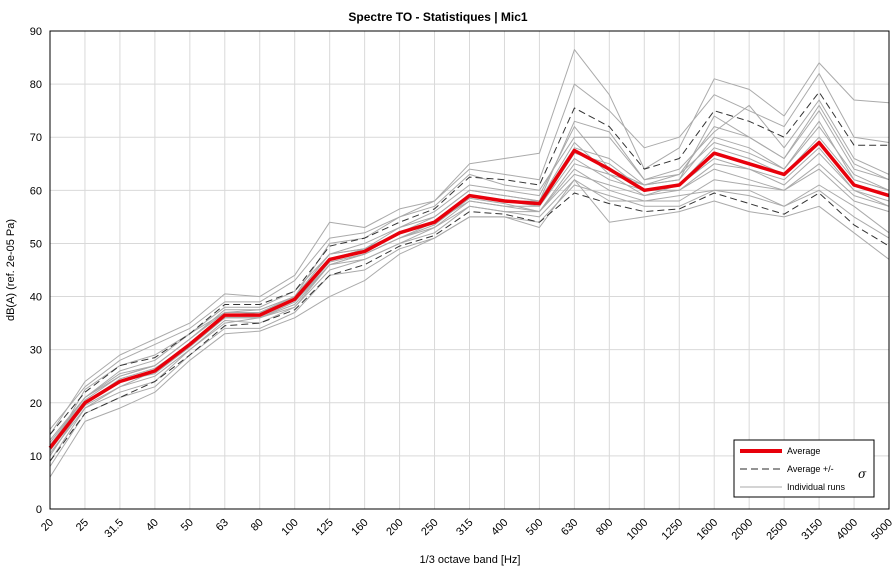 The height and width of the screenshot is (569, 896). I want to click on y-tick-label: 70, so click(36, 138).